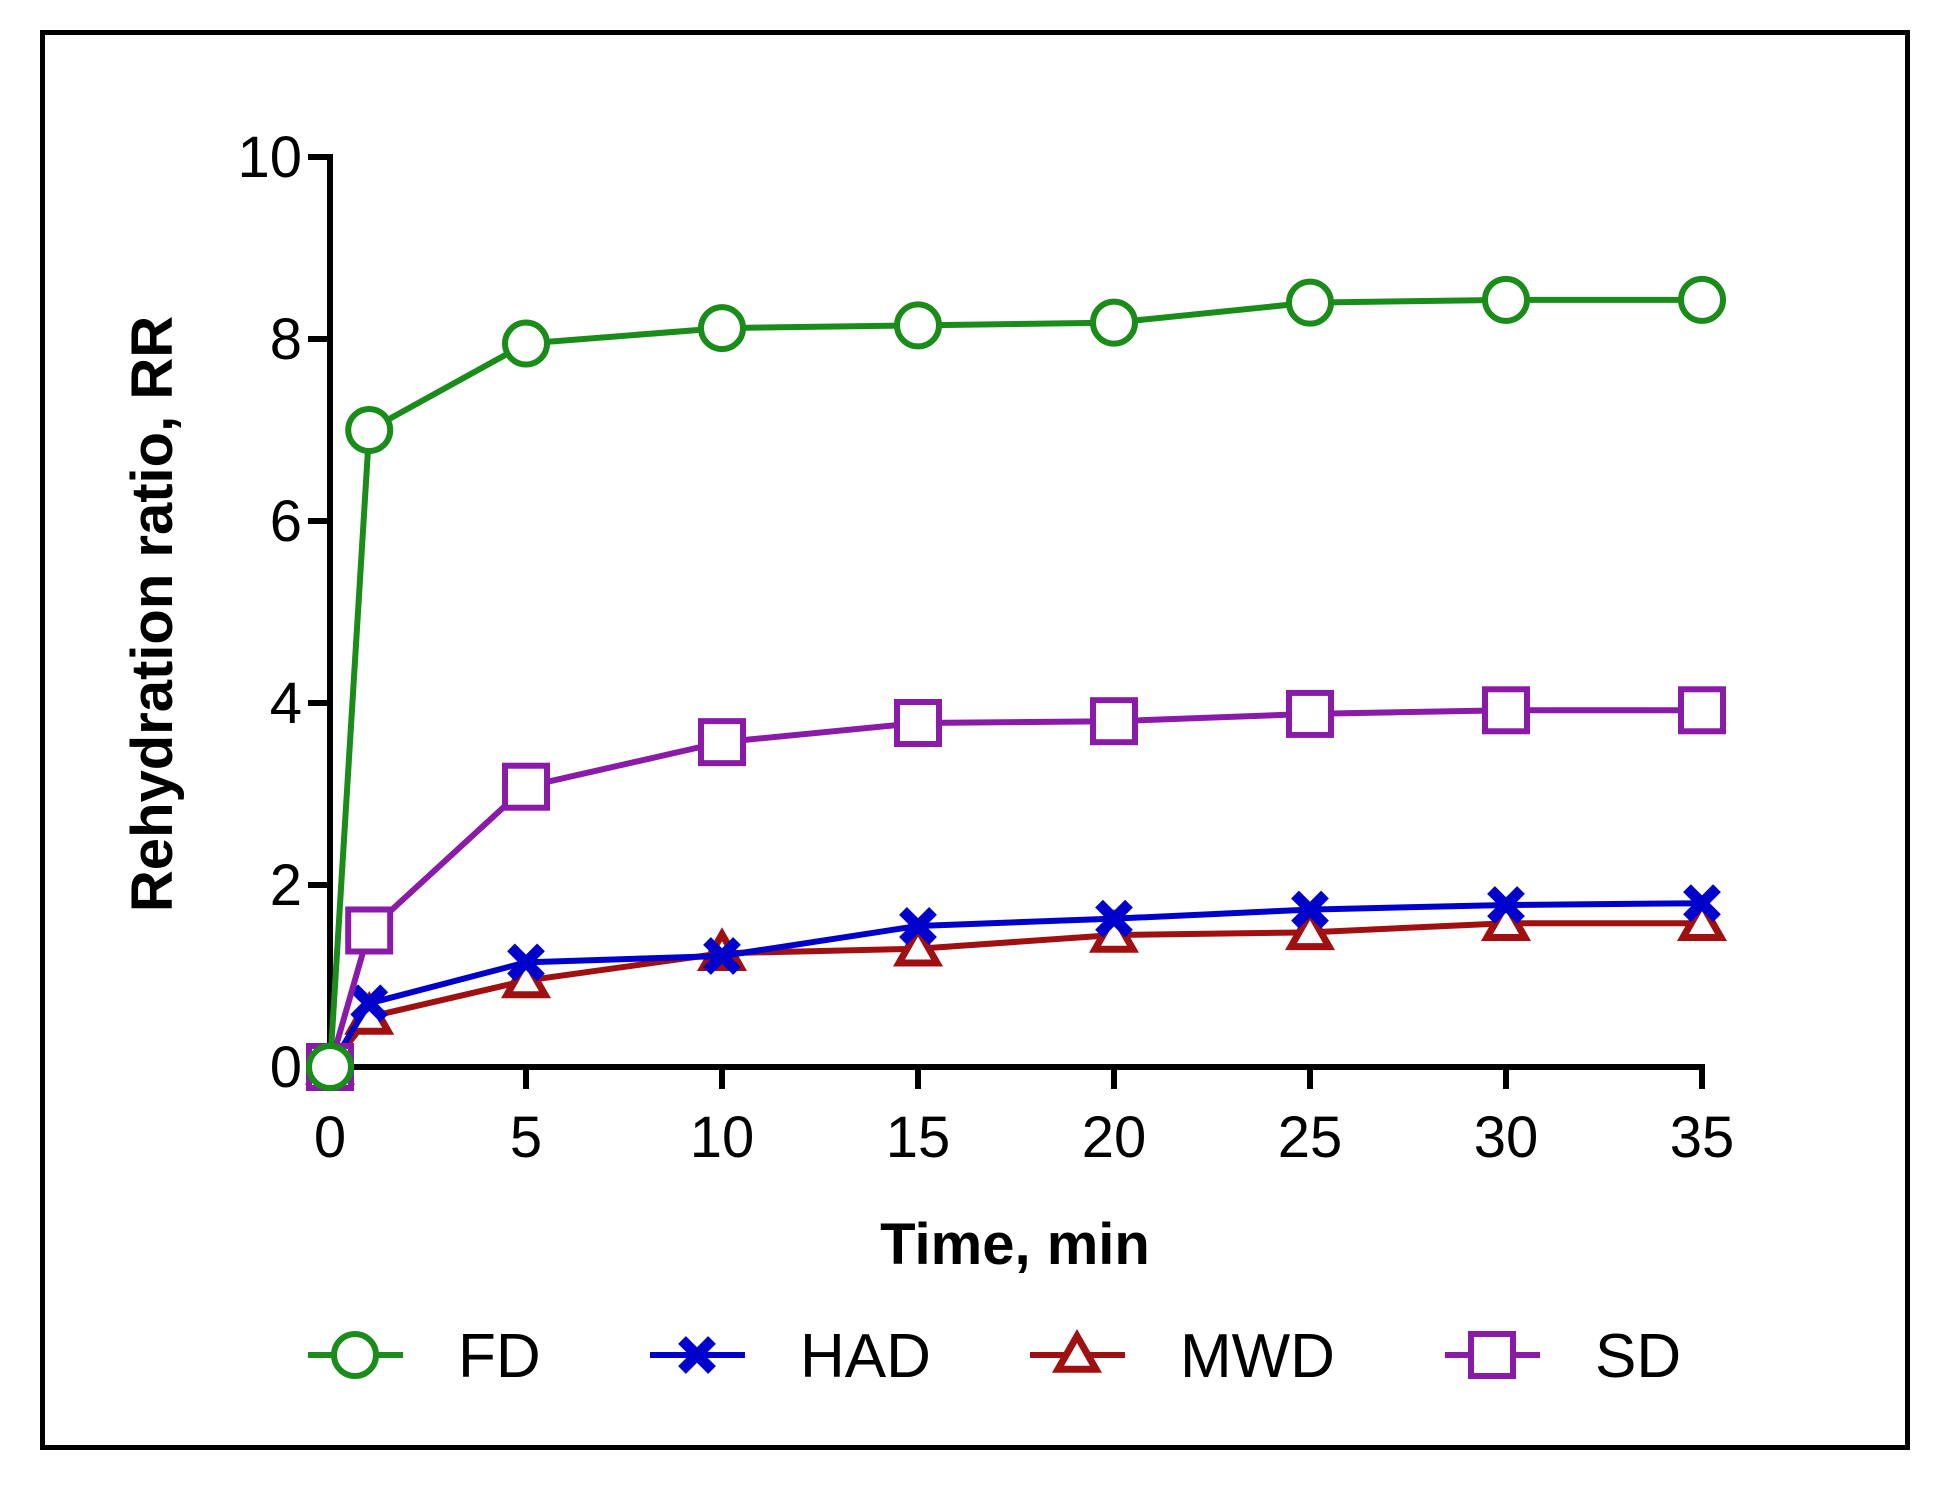 The image size is (1943, 1491). What do you see at coordinates (722, 1137) in the screenshot?
I see `x-tick-label: 10` at bounding box center [722, 1137].